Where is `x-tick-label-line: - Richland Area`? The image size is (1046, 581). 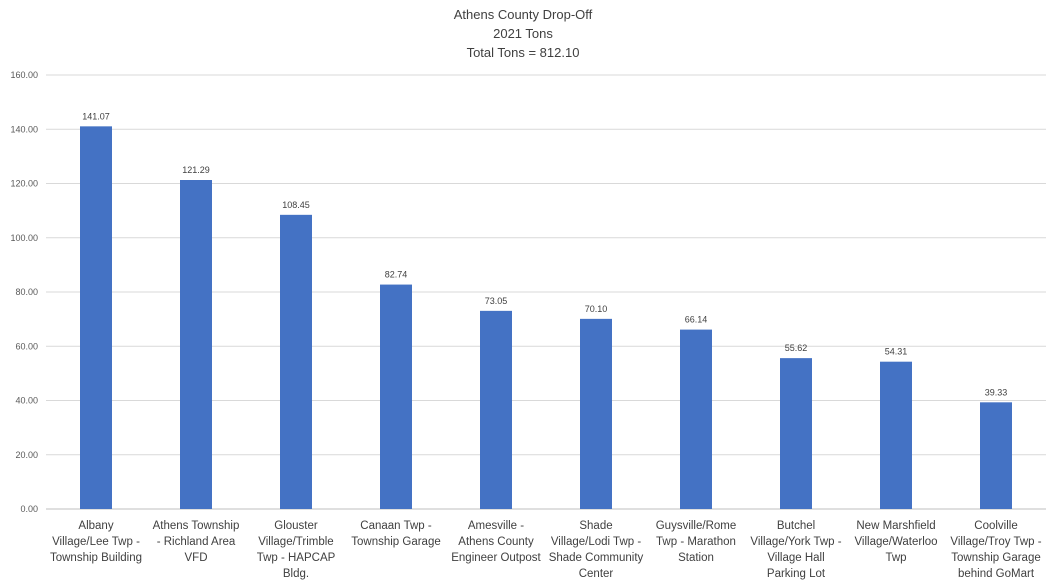 x-tick-label-line: - Richland Area is located at coordinates (196, 542).